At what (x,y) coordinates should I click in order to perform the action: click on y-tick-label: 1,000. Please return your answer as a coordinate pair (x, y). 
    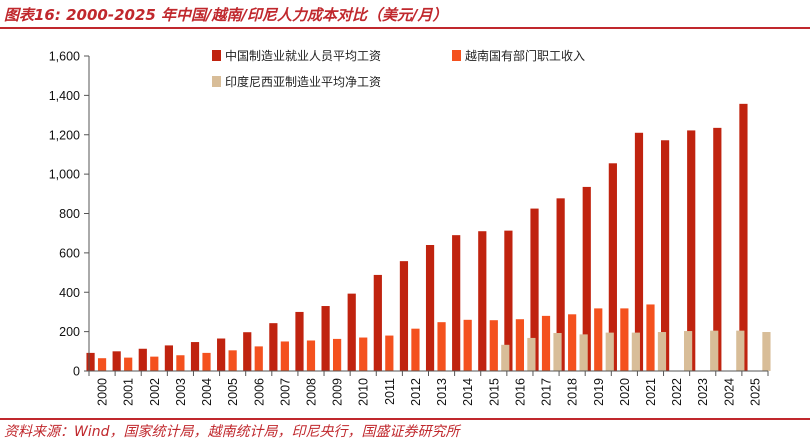
    Looking at the image, I should click on (64, 175).